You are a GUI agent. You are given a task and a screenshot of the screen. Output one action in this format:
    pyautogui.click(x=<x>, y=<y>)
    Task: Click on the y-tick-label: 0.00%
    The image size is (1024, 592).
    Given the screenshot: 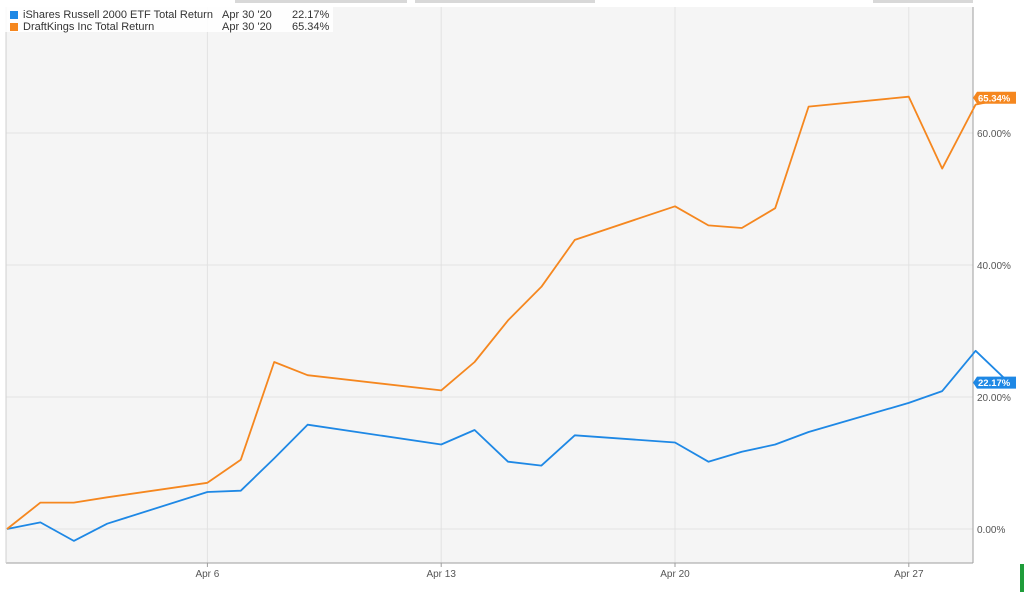 What is the action you would take?
    pyautogui.click(x=991, y=530)
    